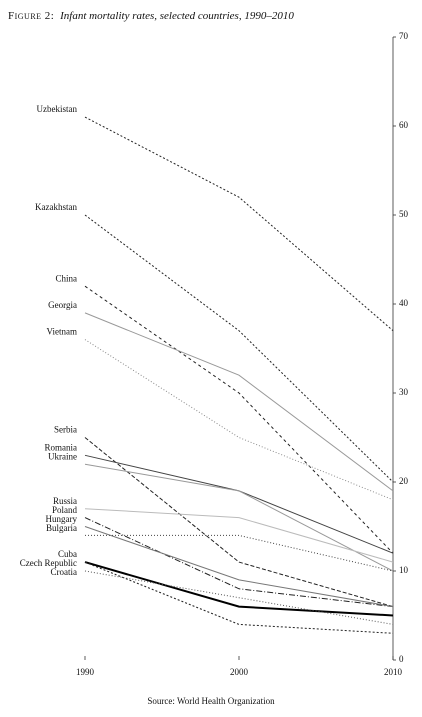 This screenshot has height=717, width=422. Describe the element at coordinates (401, 659) in the screenshot. I see `y-tick-label: 0` at that location.